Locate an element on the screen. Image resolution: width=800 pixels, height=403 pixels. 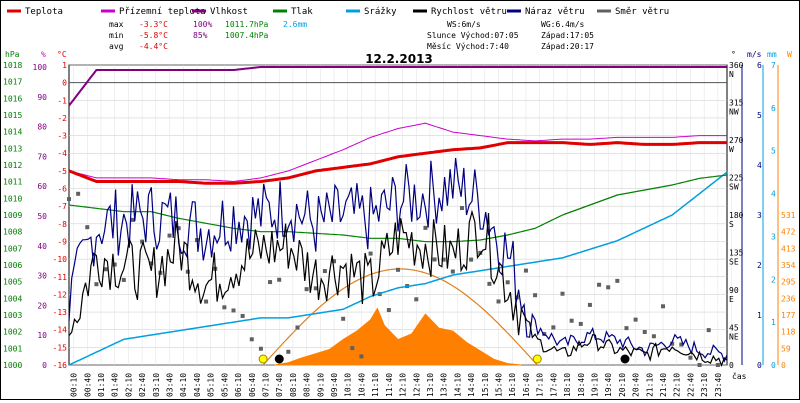
tick-temp: -14 is located at coordinates (60, 330).